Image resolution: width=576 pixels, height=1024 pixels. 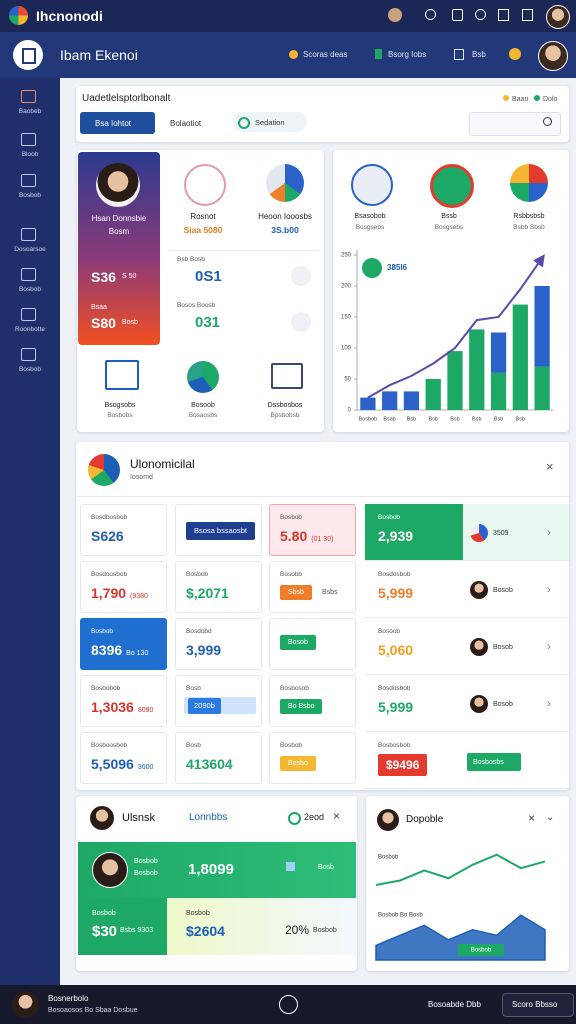 I want to click on metric-cell: Bosbosob Bo Bsbo, so click(x=312, y=701).